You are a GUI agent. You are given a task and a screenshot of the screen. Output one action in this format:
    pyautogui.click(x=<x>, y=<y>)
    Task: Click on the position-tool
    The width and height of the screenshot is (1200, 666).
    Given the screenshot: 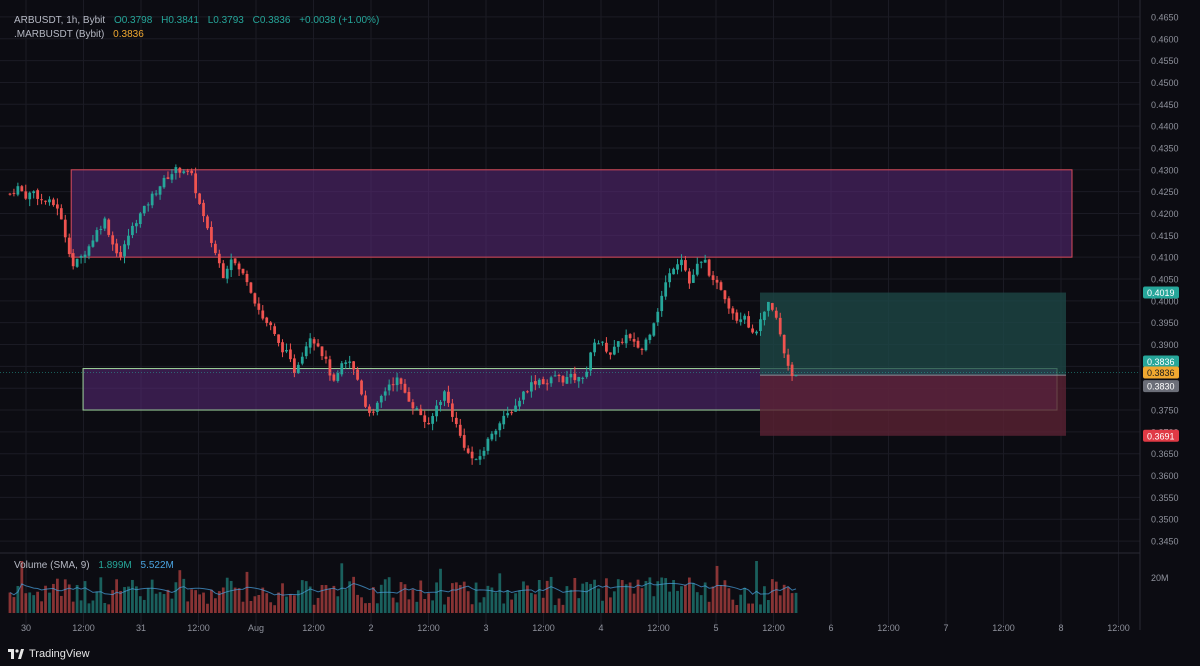 What is the action you would take?
    pyautogui.click(x=913, y=364)
    